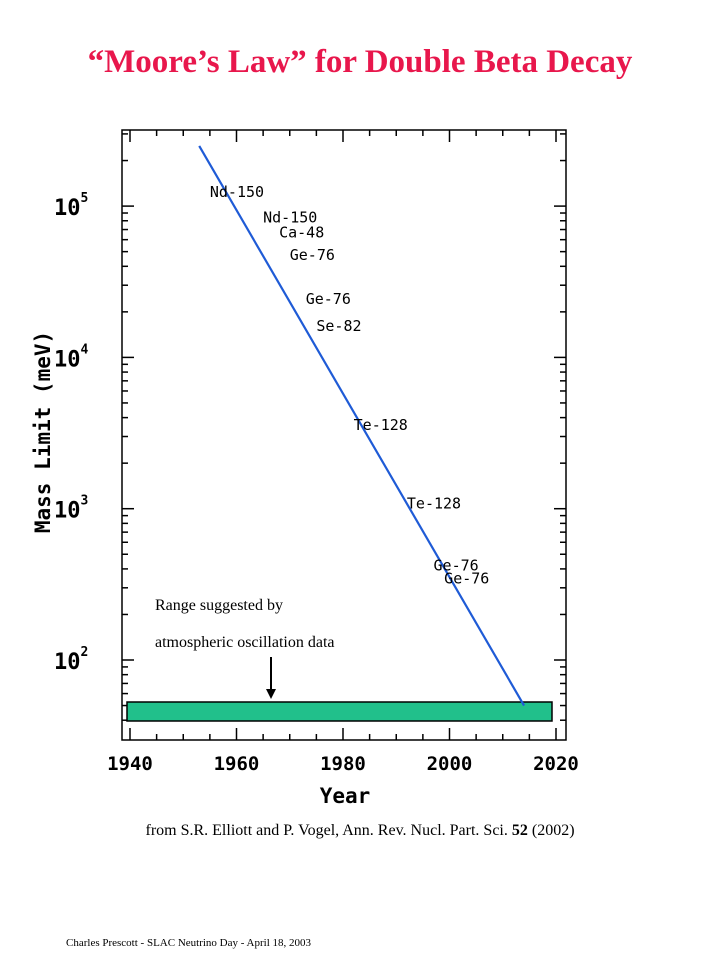 The width and height of the screenshot is (720, 960). Describe the element at coordinates (519, 830) in the screenshot. I see `citation-volume: 52` at that location.